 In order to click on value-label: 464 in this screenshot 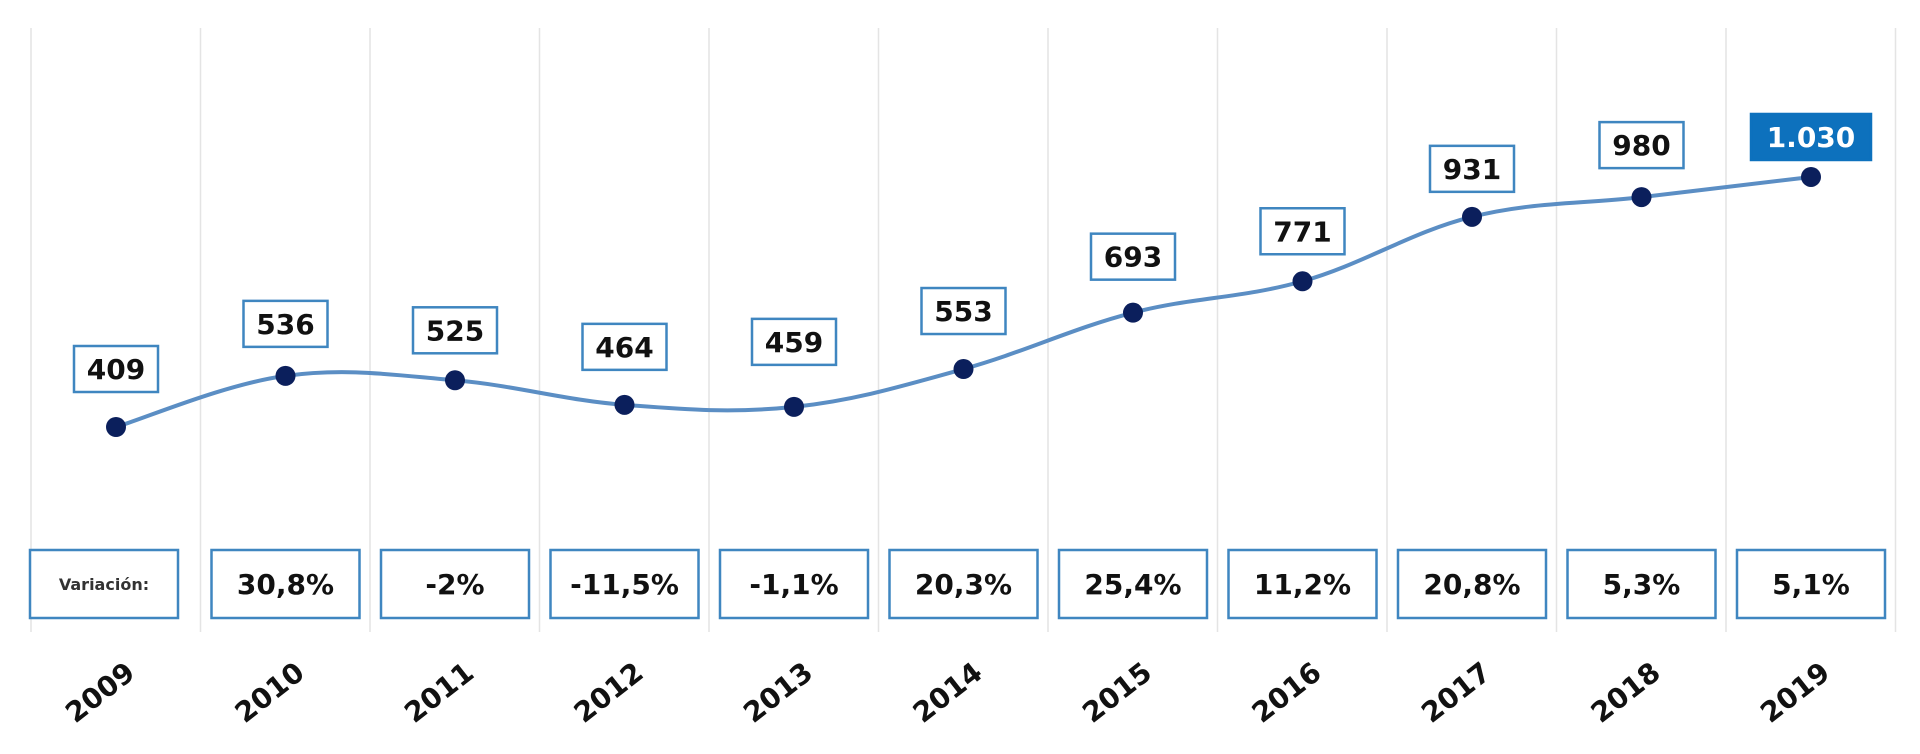, I will do `click(624, 347)`.